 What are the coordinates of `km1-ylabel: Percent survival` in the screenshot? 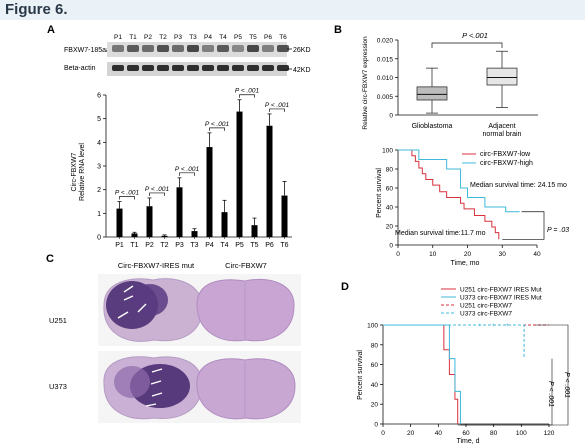 It's located at (379, 193).